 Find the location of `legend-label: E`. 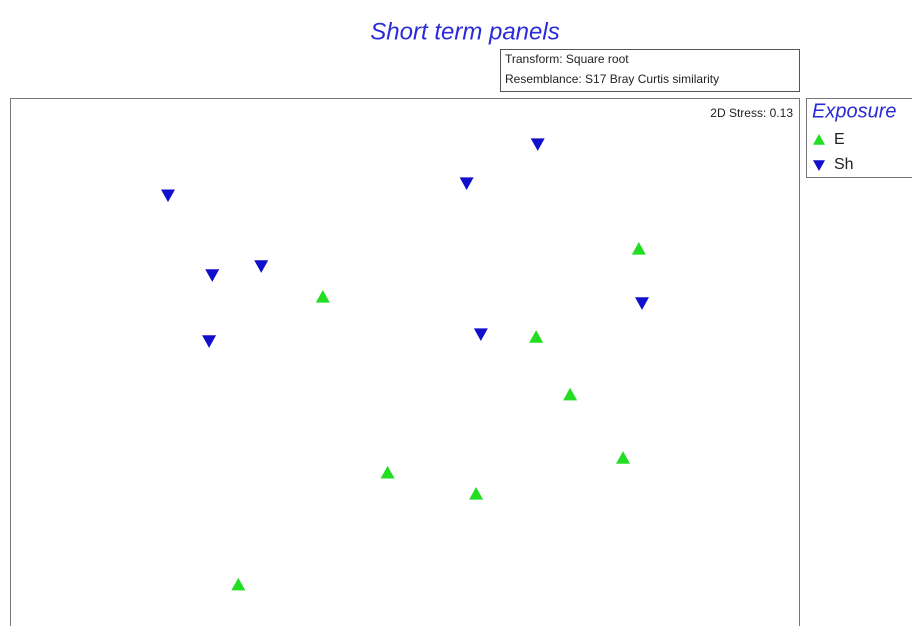

legend-label: E is located at coordinates (839, 139).